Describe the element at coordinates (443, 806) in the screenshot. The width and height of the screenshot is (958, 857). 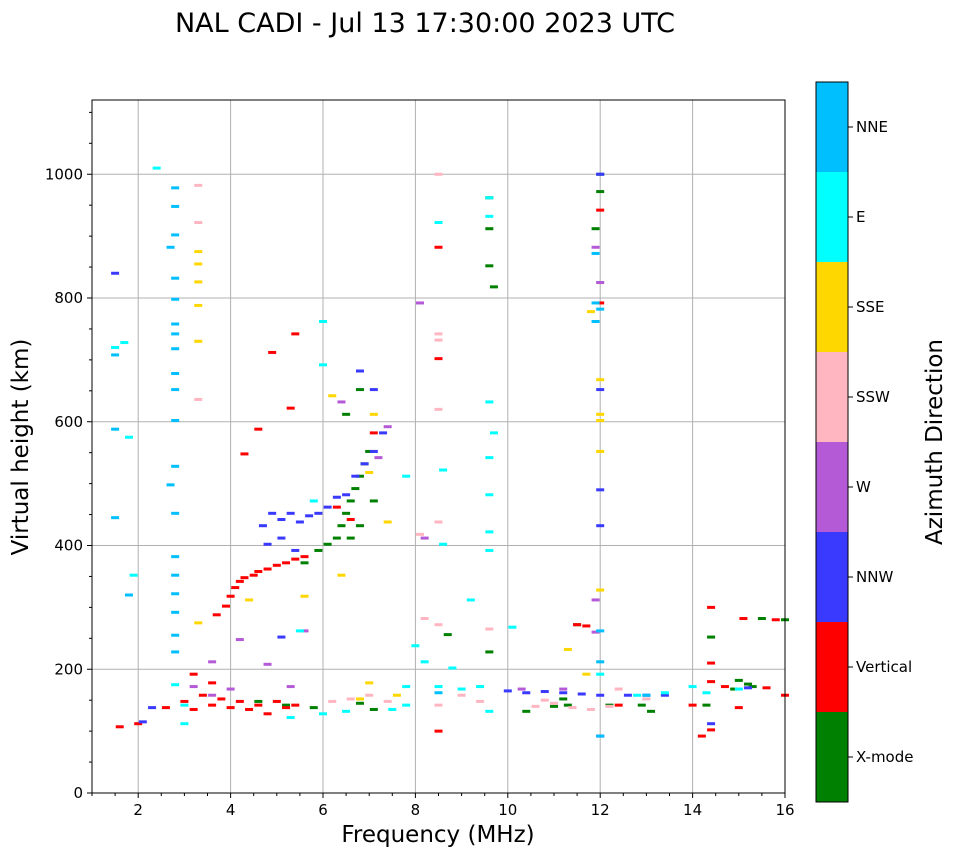
I see `x-axis-ticks: 2 4 6 8 10 12 14 16` at that location.